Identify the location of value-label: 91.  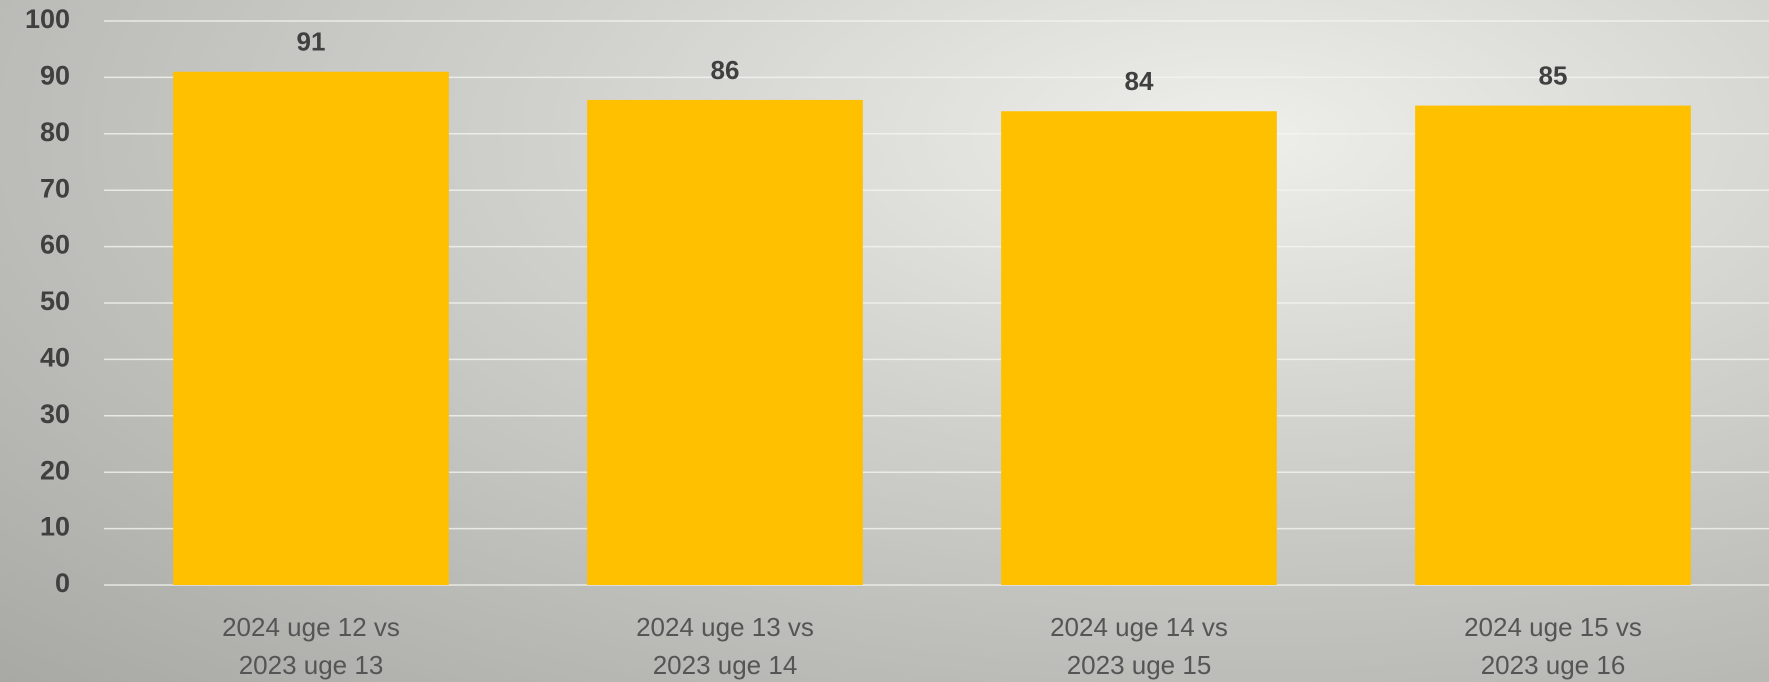
(311, 42).